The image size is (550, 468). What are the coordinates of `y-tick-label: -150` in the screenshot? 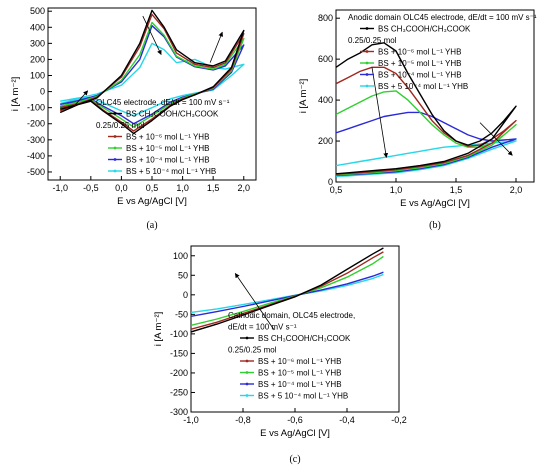 It's located at (179, 353).